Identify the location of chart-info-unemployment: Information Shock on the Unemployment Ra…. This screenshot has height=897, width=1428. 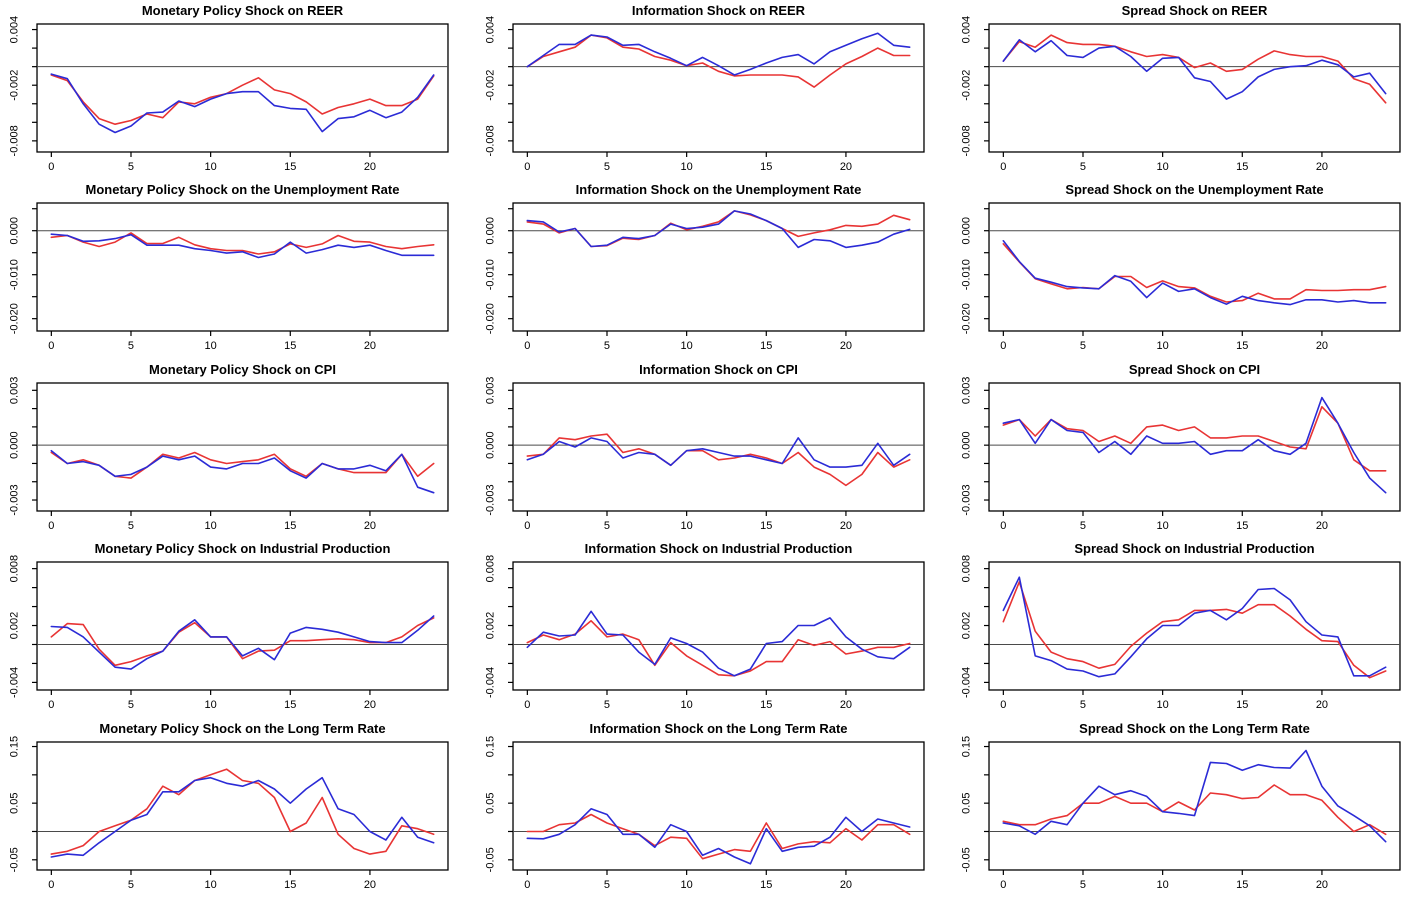
(714, 268).